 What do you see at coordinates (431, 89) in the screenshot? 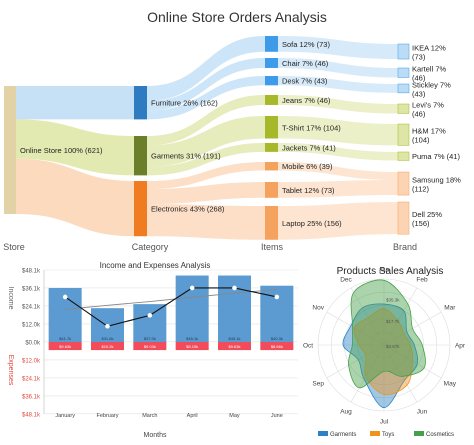
I see `label-brand-2: Stickley 7% (43)` at bounding box center [431, 89].